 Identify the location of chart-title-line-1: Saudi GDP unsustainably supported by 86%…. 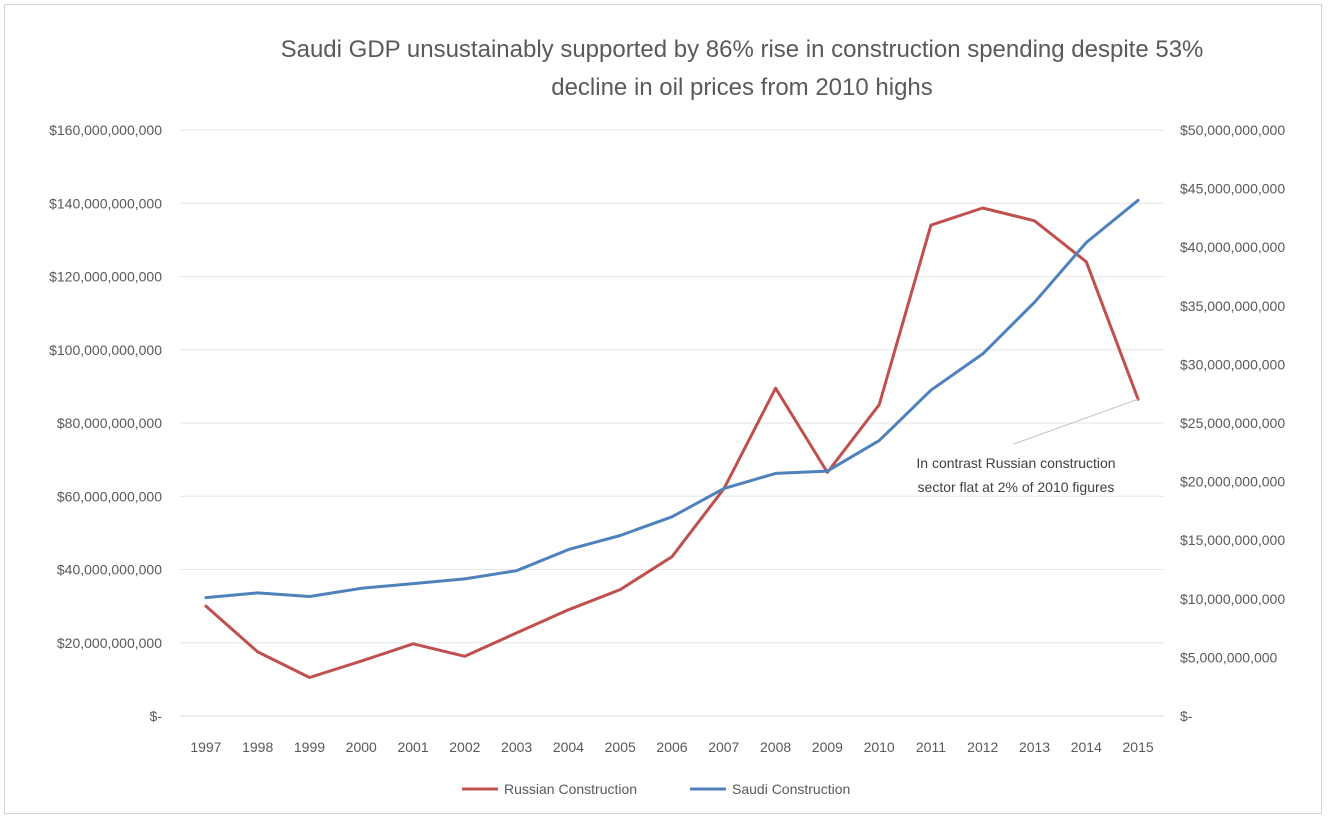
(742, 49).